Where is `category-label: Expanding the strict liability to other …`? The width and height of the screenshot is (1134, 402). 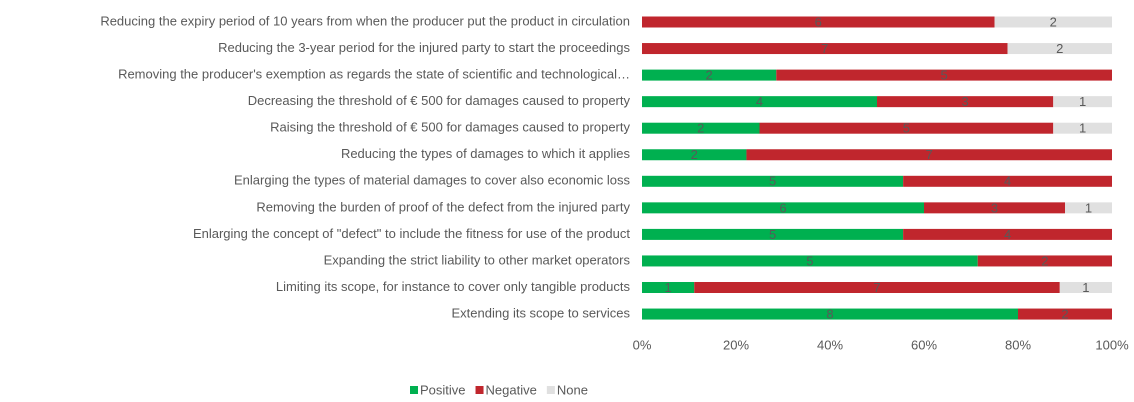 category-label: Expanding the strict liability to other … is located at coordinates (477, 259).